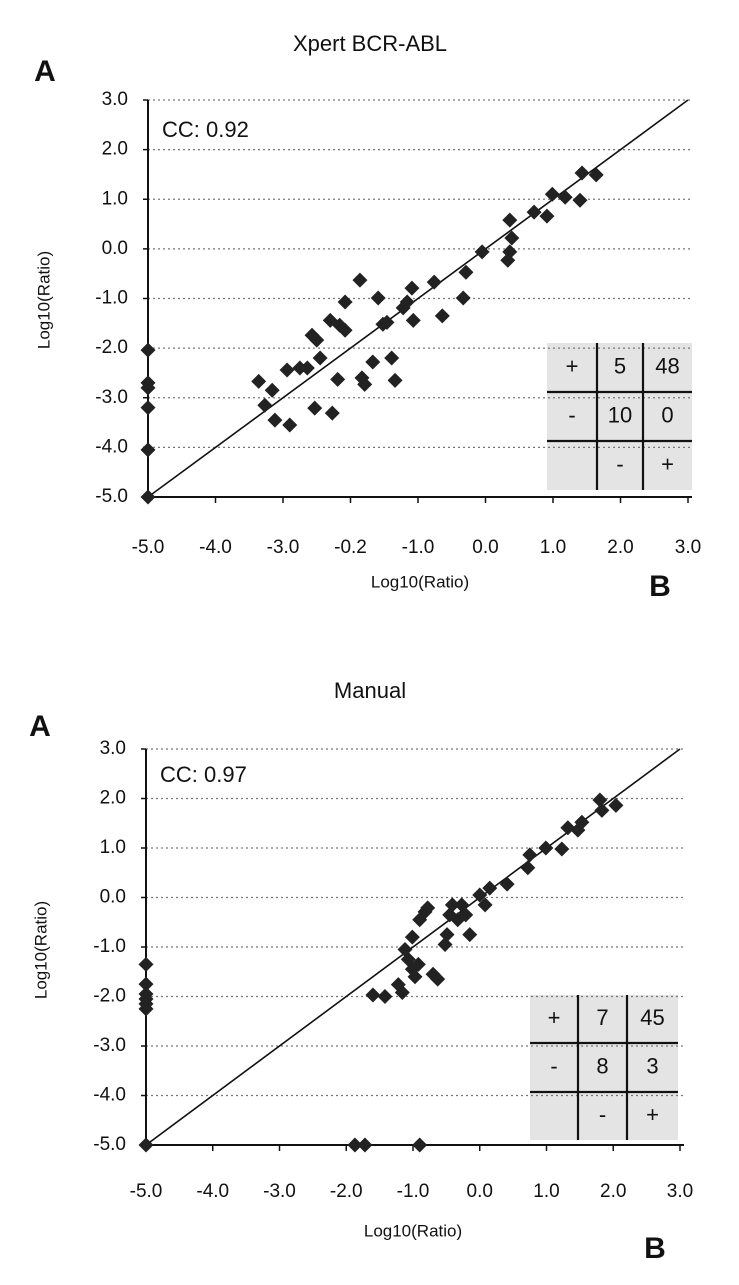 The image size is (739, 1285). What do you see at coordinates (218, 131) in the screenshot?
I see `annotation-background` at bounding box center [218, 131].